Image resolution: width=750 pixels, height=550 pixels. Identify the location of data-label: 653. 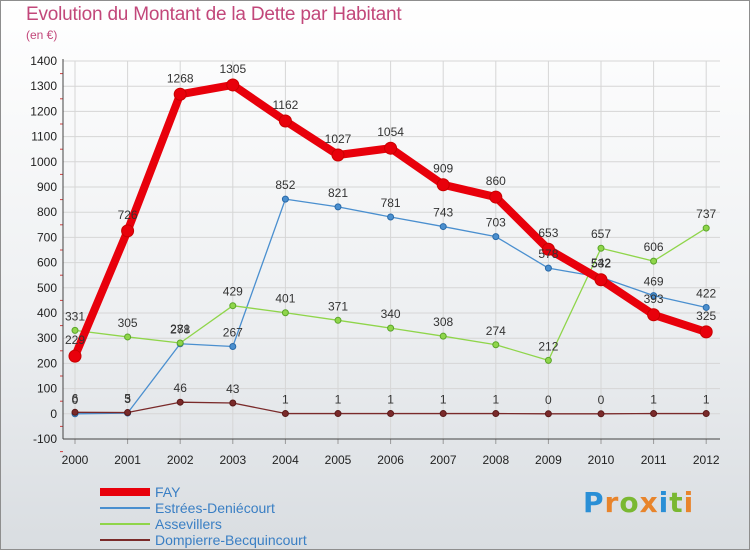
(548, 233).